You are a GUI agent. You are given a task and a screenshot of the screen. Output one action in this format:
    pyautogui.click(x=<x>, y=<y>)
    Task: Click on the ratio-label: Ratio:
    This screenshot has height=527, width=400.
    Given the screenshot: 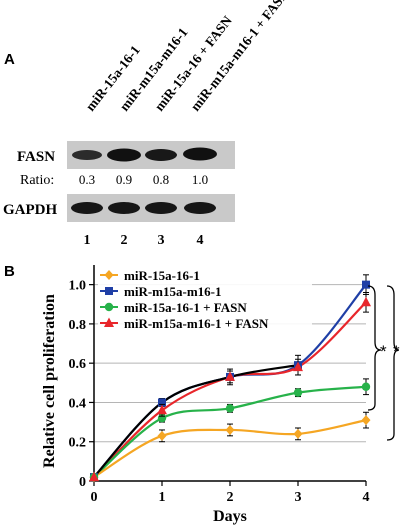 What is the action you would take?
    pyautogui.click(x=37, y=180)
    